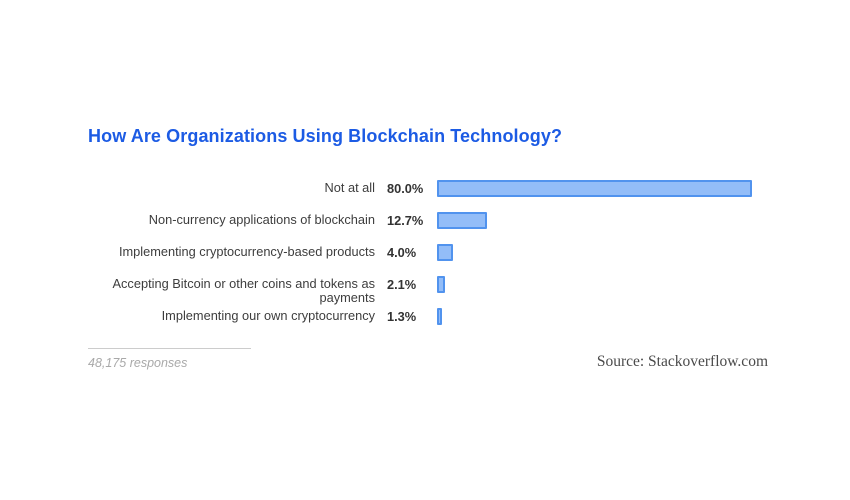 The width and height of the screenshot is (850, 500). Describe the element at coordinates (402, 316) in the screenshot. I see `value-label: 1.3%` at that location.